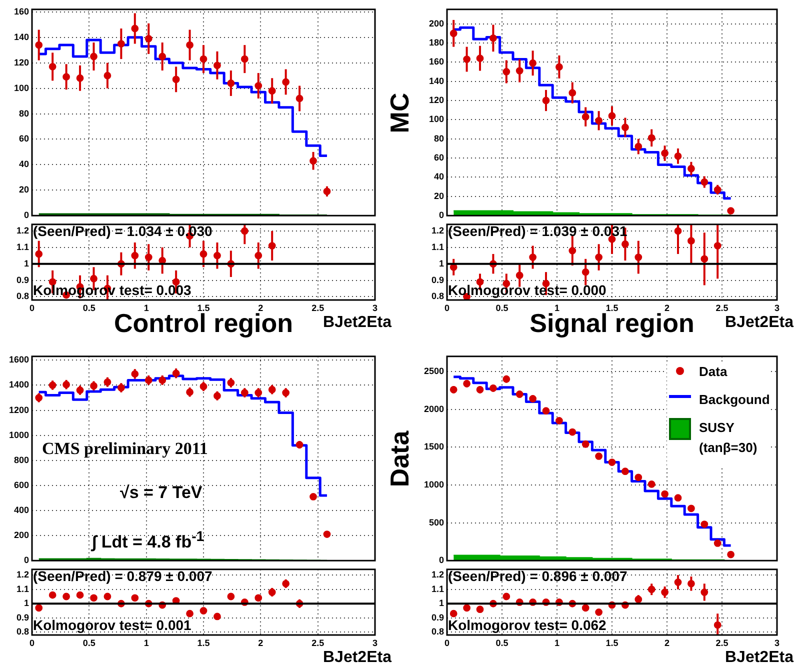  What do you see at coordinates (400, 112) in the screenshot?
I see `y-axis-title: MC` at bounding box center [400, 112].